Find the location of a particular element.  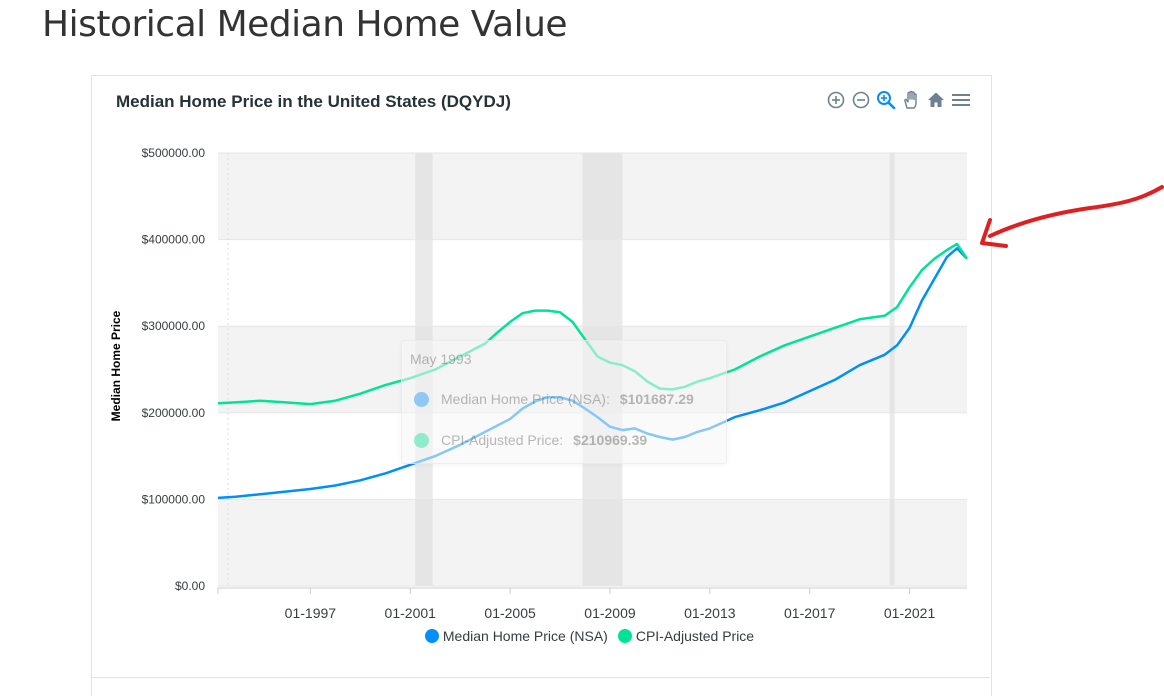

x-tick-label: 01-2021 is located at coordinates (910, 613).